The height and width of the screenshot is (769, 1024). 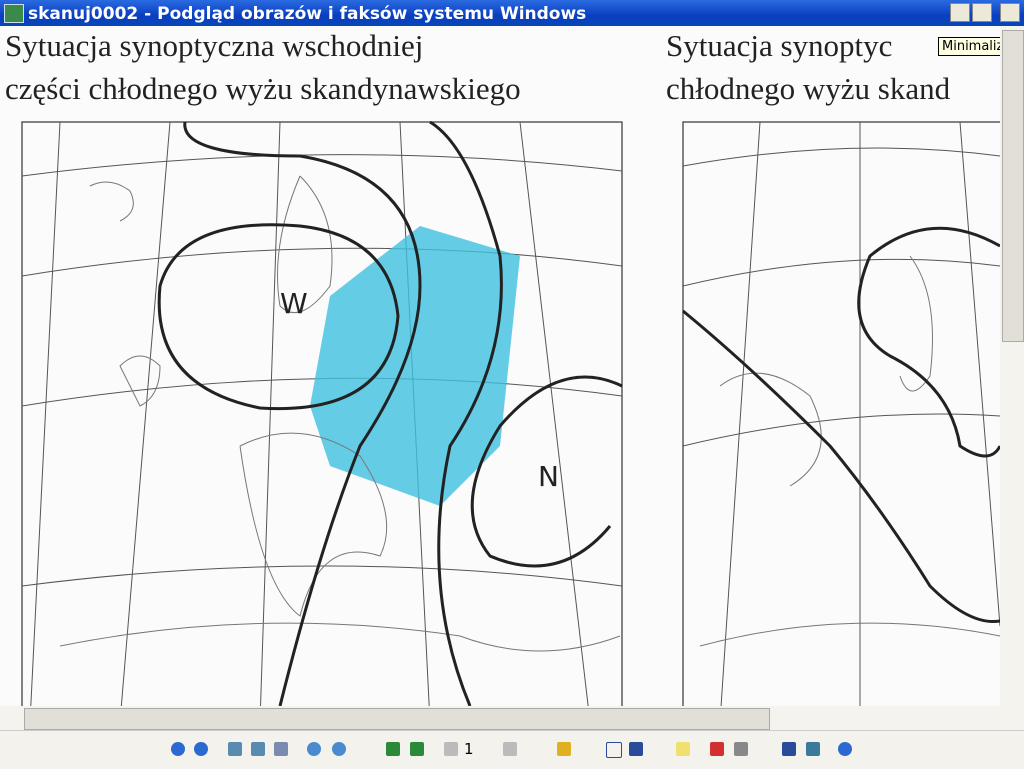 What do you see at coordinates (258, 749) in the screenshot?
I see `actual-size-button` at bounding box center [258, 749].